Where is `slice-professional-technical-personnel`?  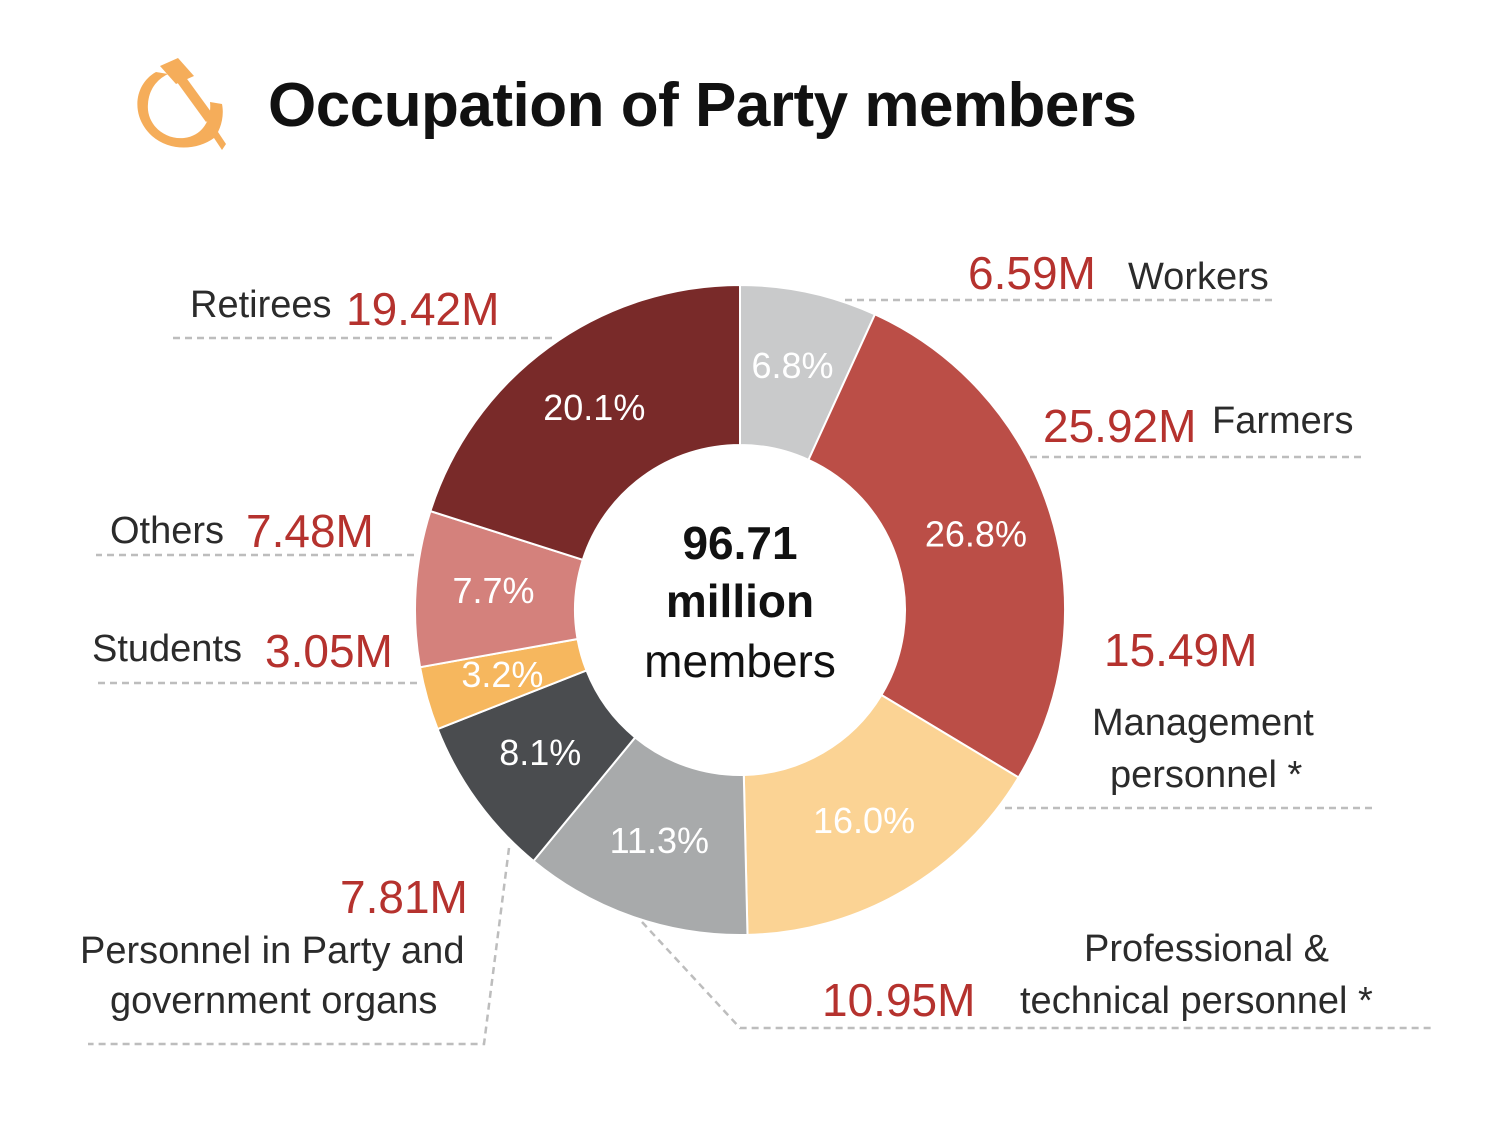
slice-professional-technical-personnel is located at coordinates (640, 836).